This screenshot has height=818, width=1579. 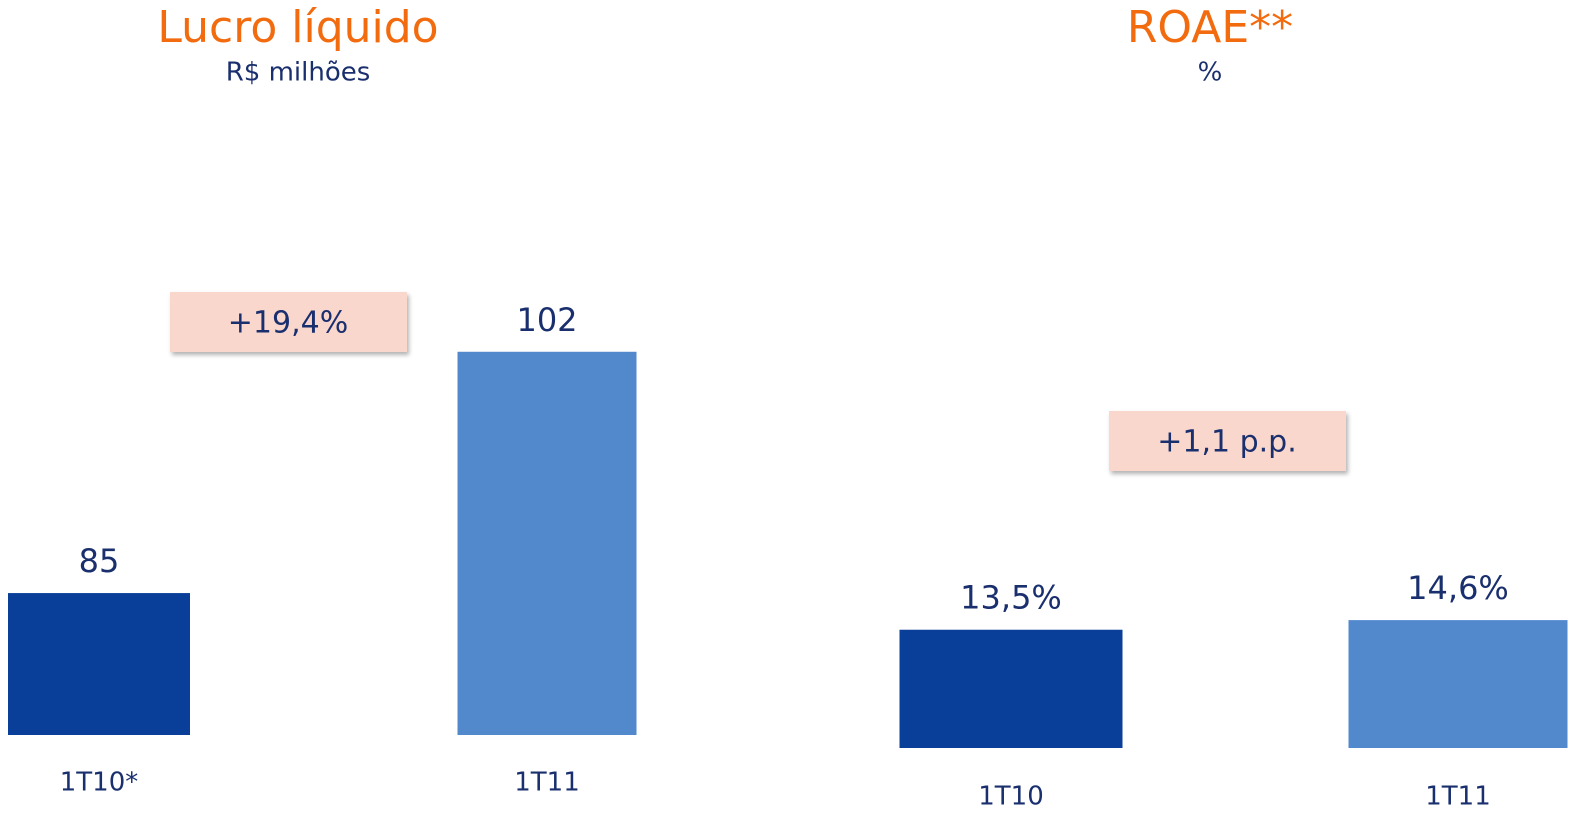 I want to click on value-label: 13,5%, so click(x=1011, y=598).